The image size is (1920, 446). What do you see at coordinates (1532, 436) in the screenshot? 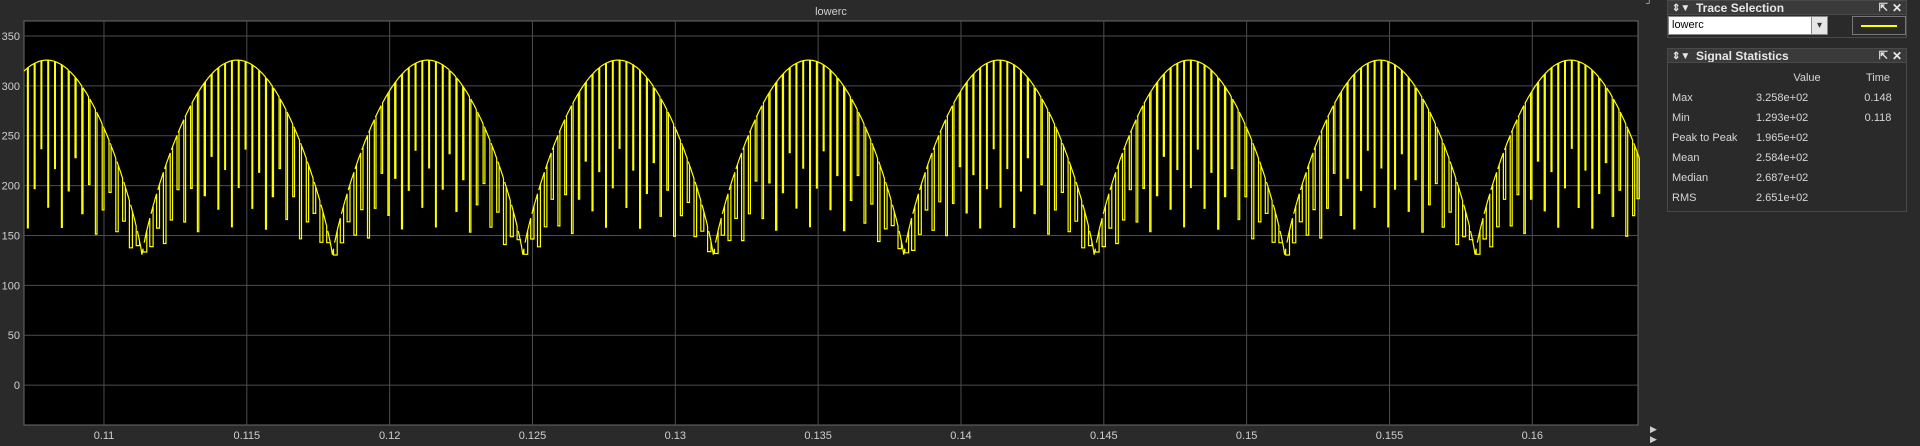
I see `x-tick-label: 0.16` at bounding box center [1532, 436].